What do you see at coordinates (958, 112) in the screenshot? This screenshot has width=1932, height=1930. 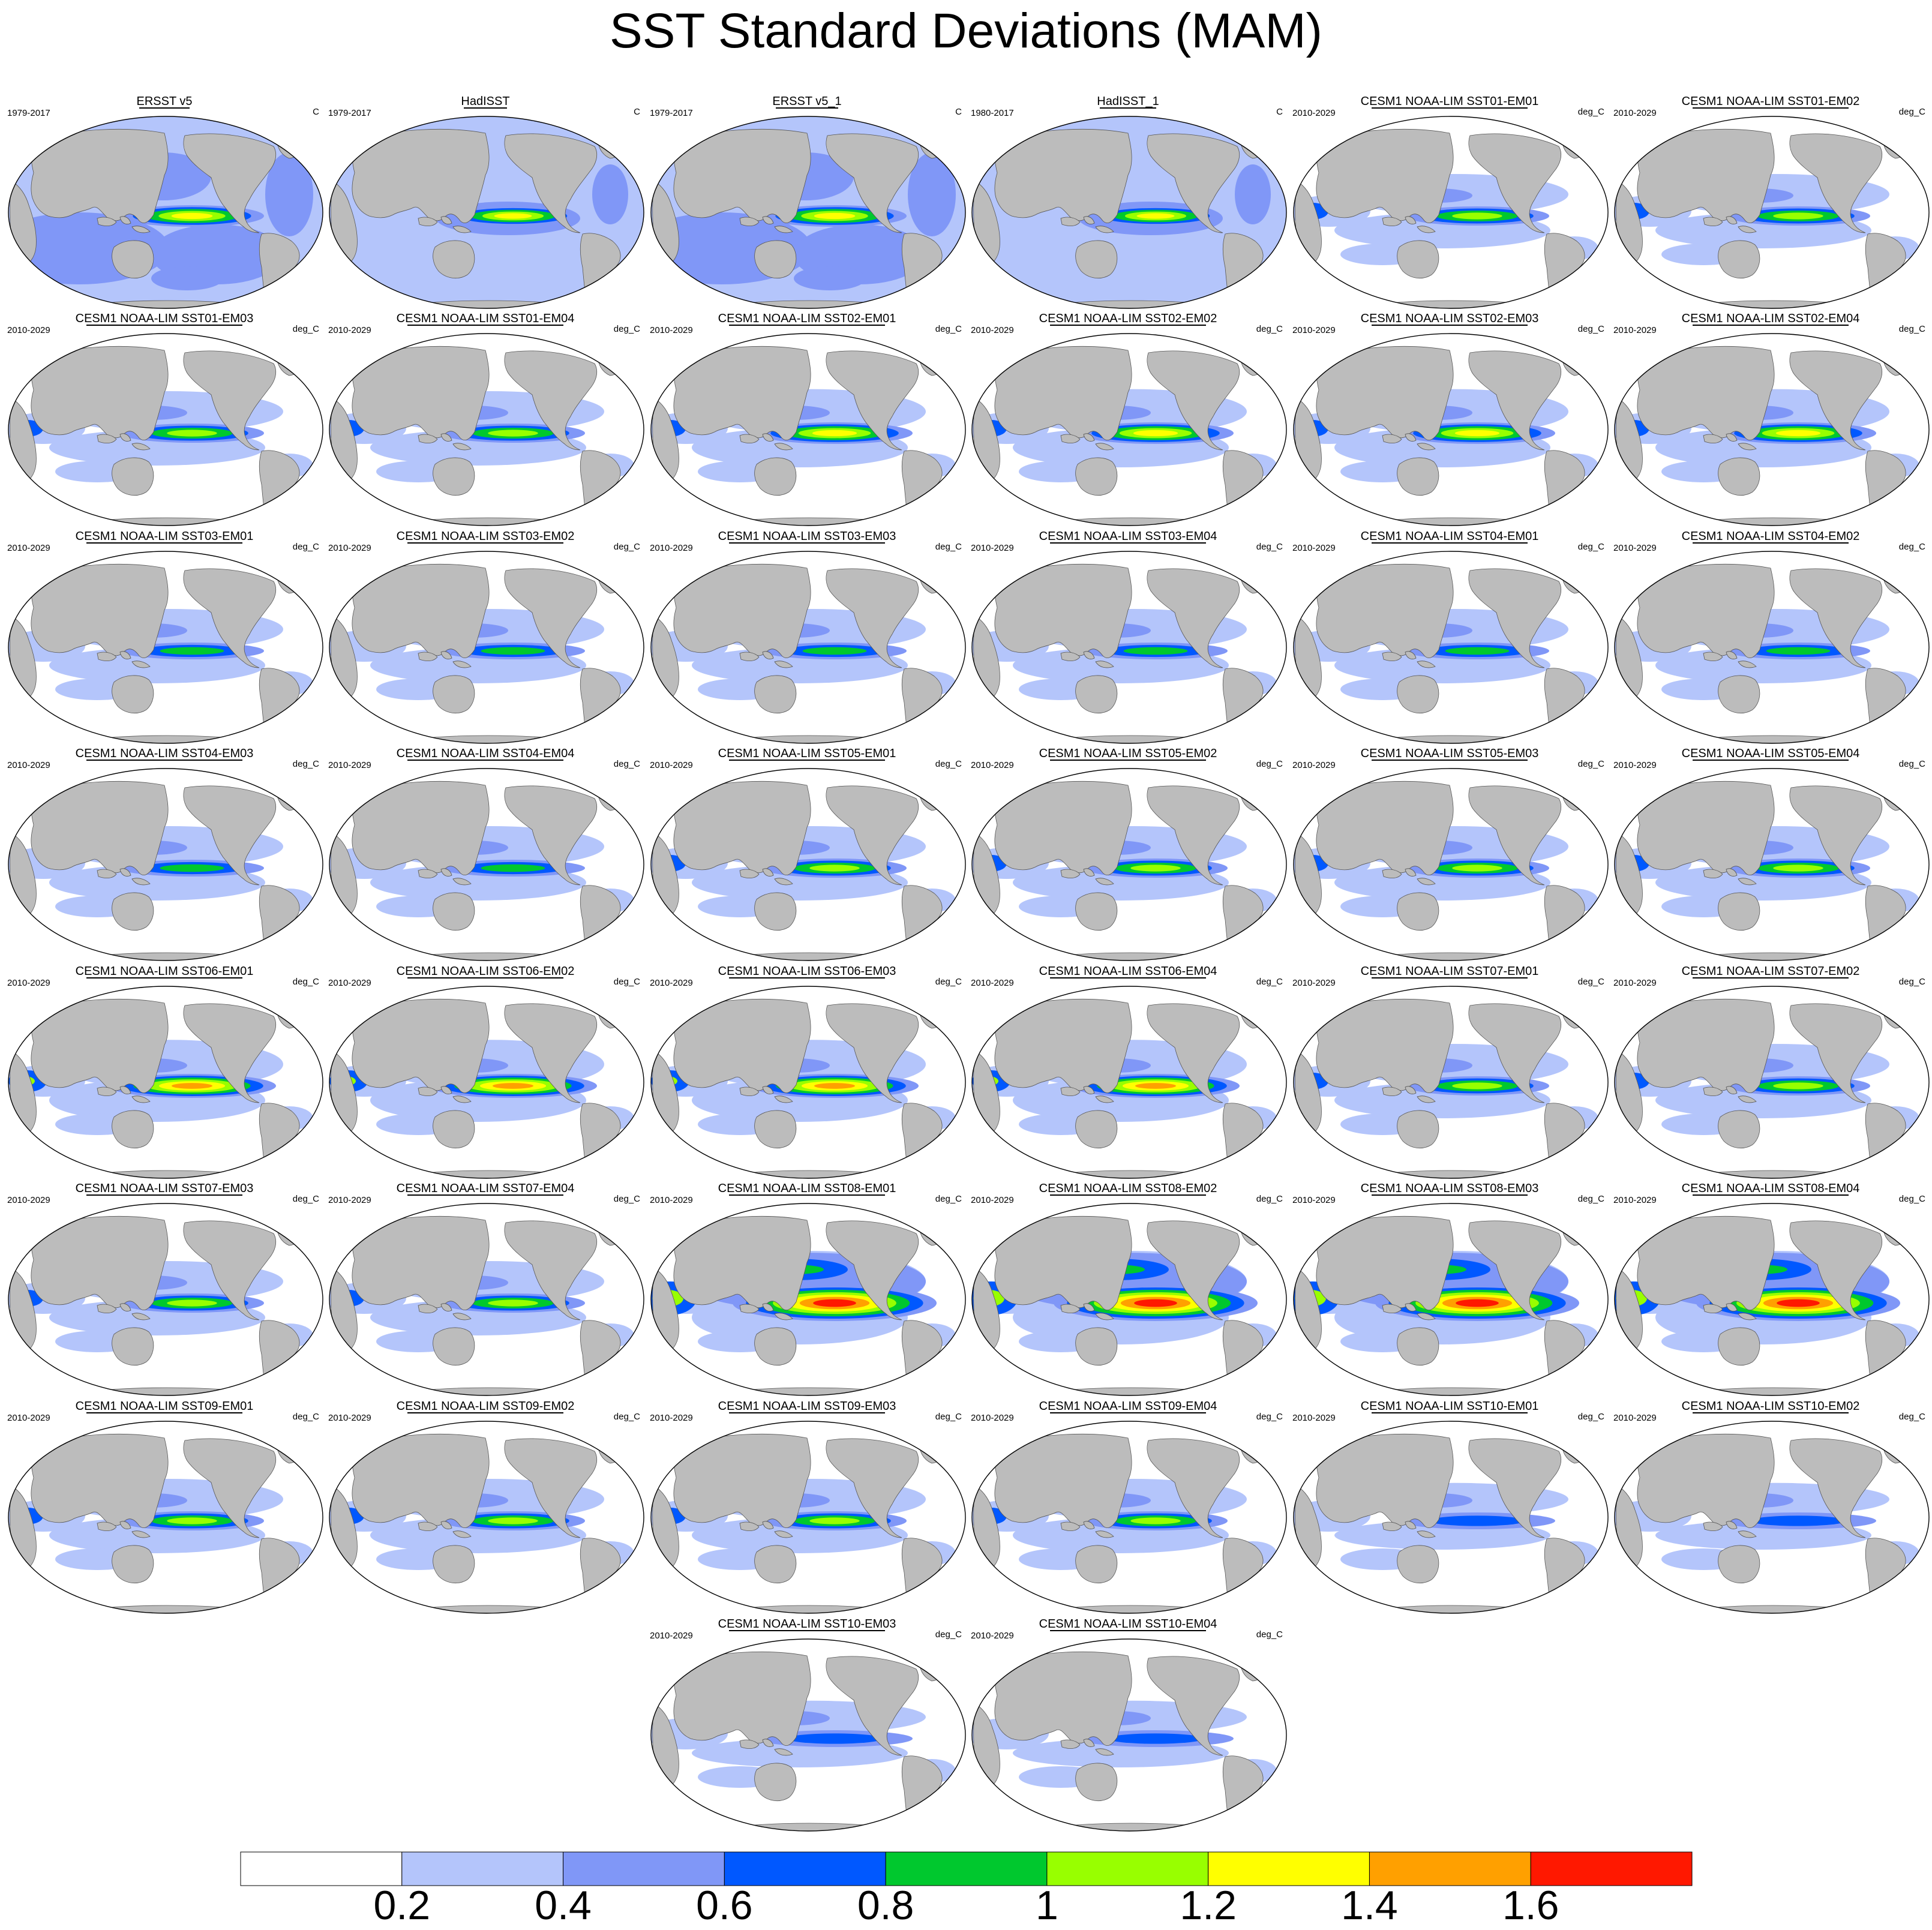 I see `panel-units: C` at bounding box center [958, 112].